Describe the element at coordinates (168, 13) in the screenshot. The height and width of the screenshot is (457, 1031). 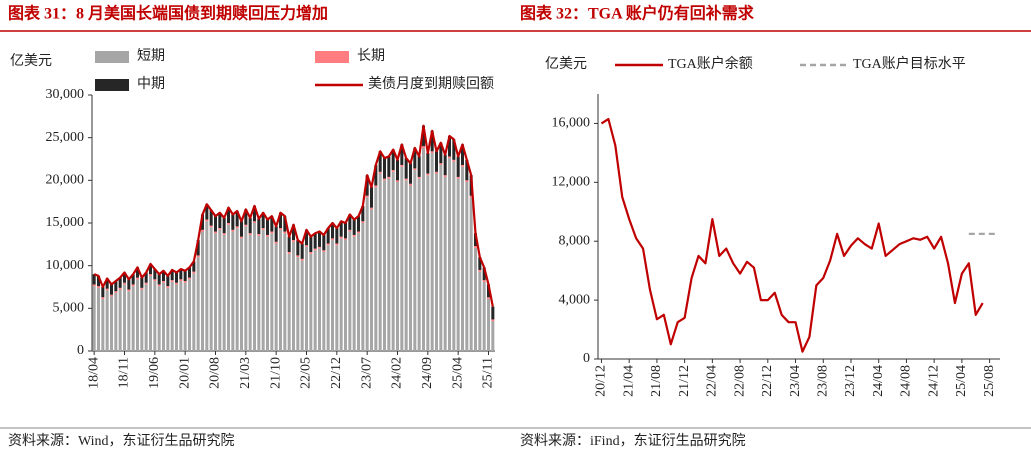
I see `chart-title: 图表 31：8 月美国长端国债到期赎回压力增加` at that location.